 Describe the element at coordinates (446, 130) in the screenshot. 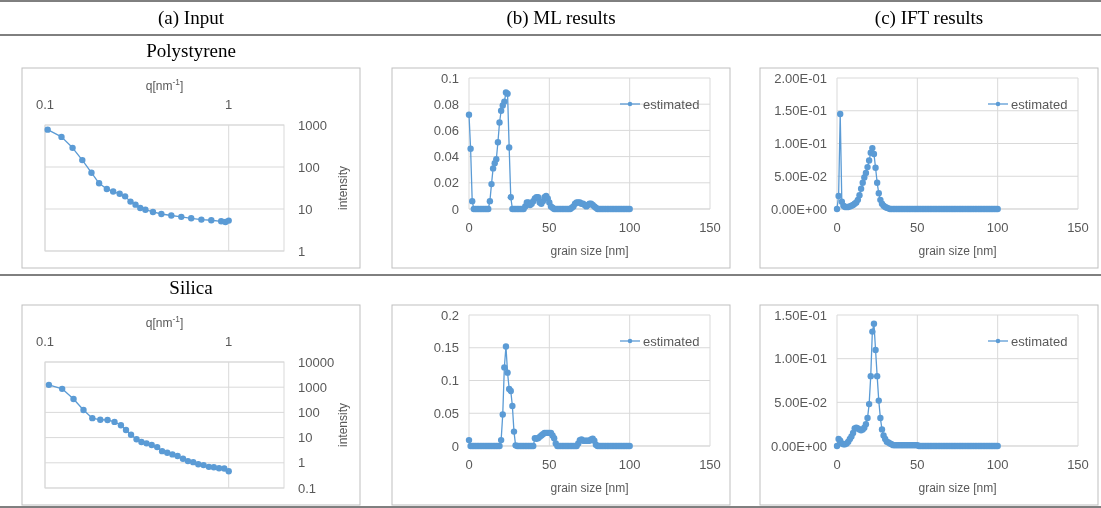

I see `y-tick-label: 0.06` at that location.